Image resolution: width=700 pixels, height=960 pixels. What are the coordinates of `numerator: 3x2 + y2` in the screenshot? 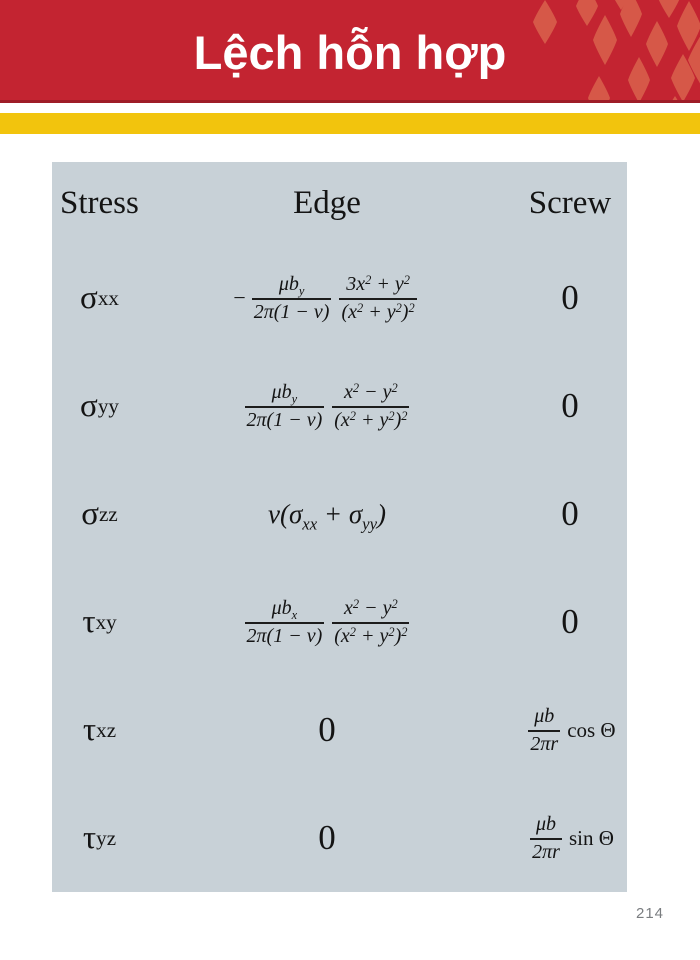 It's located at (378, 283).